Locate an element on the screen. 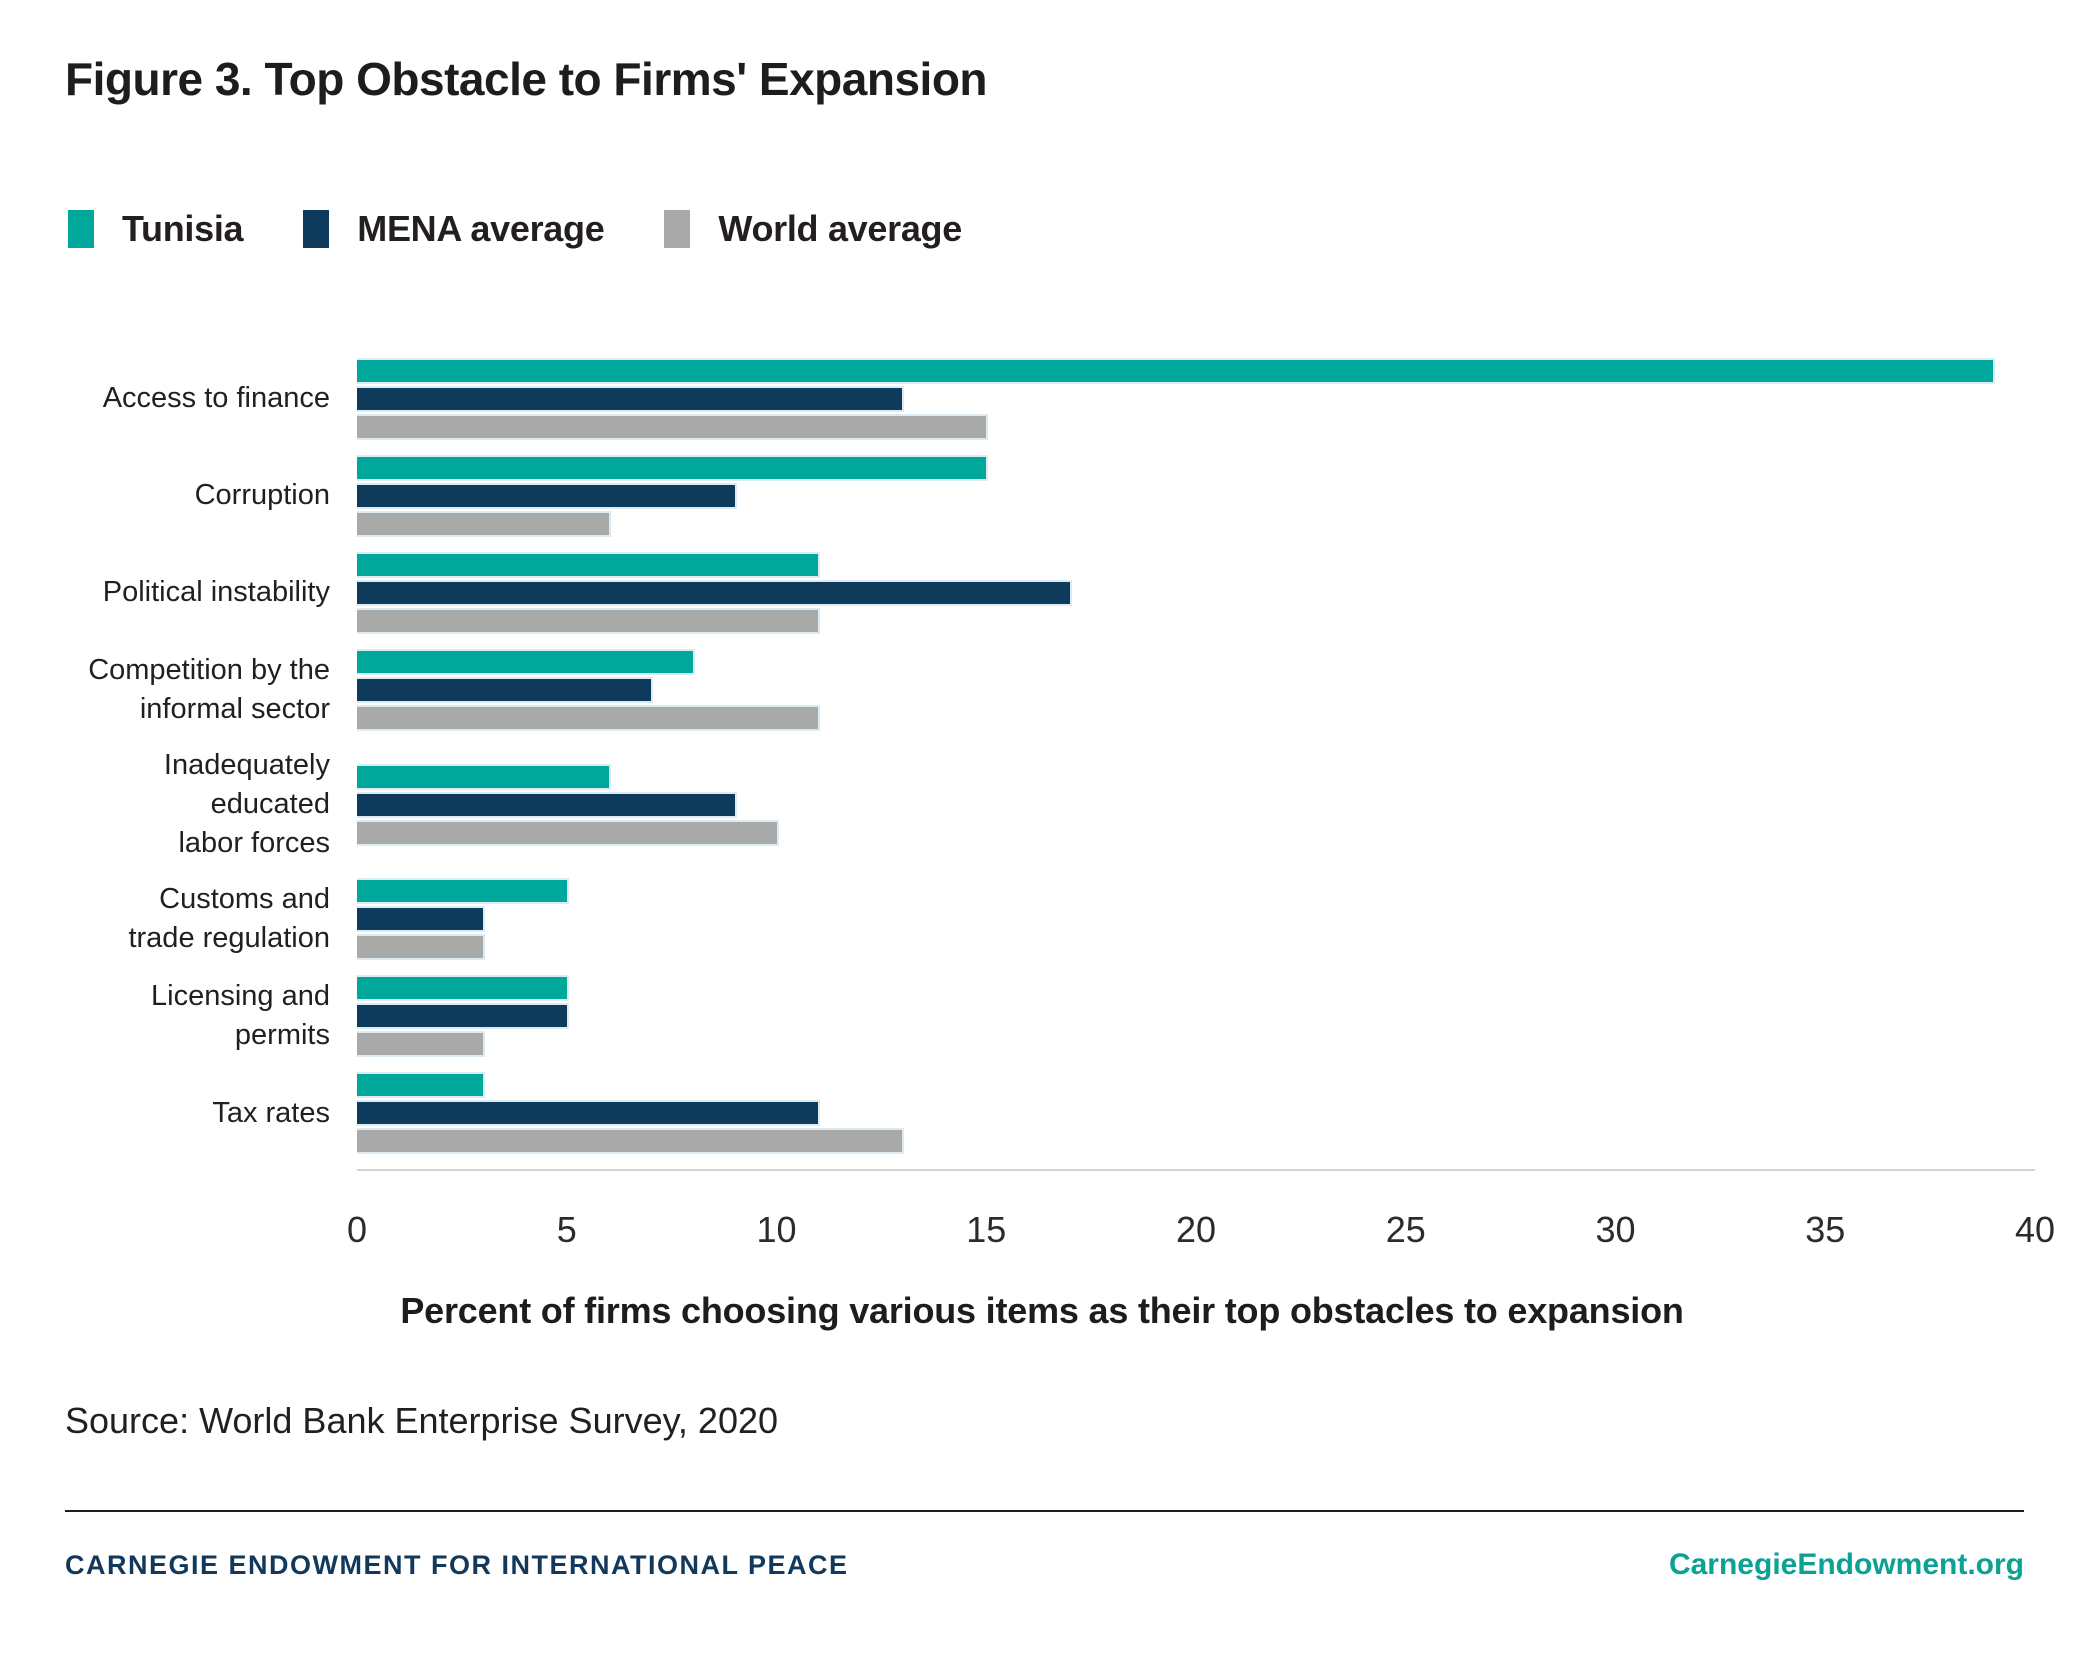 Image resolution: width=2084 pixels, height=1656 pixels. legend-item: Tunisia is located at coordinates (156, 229).